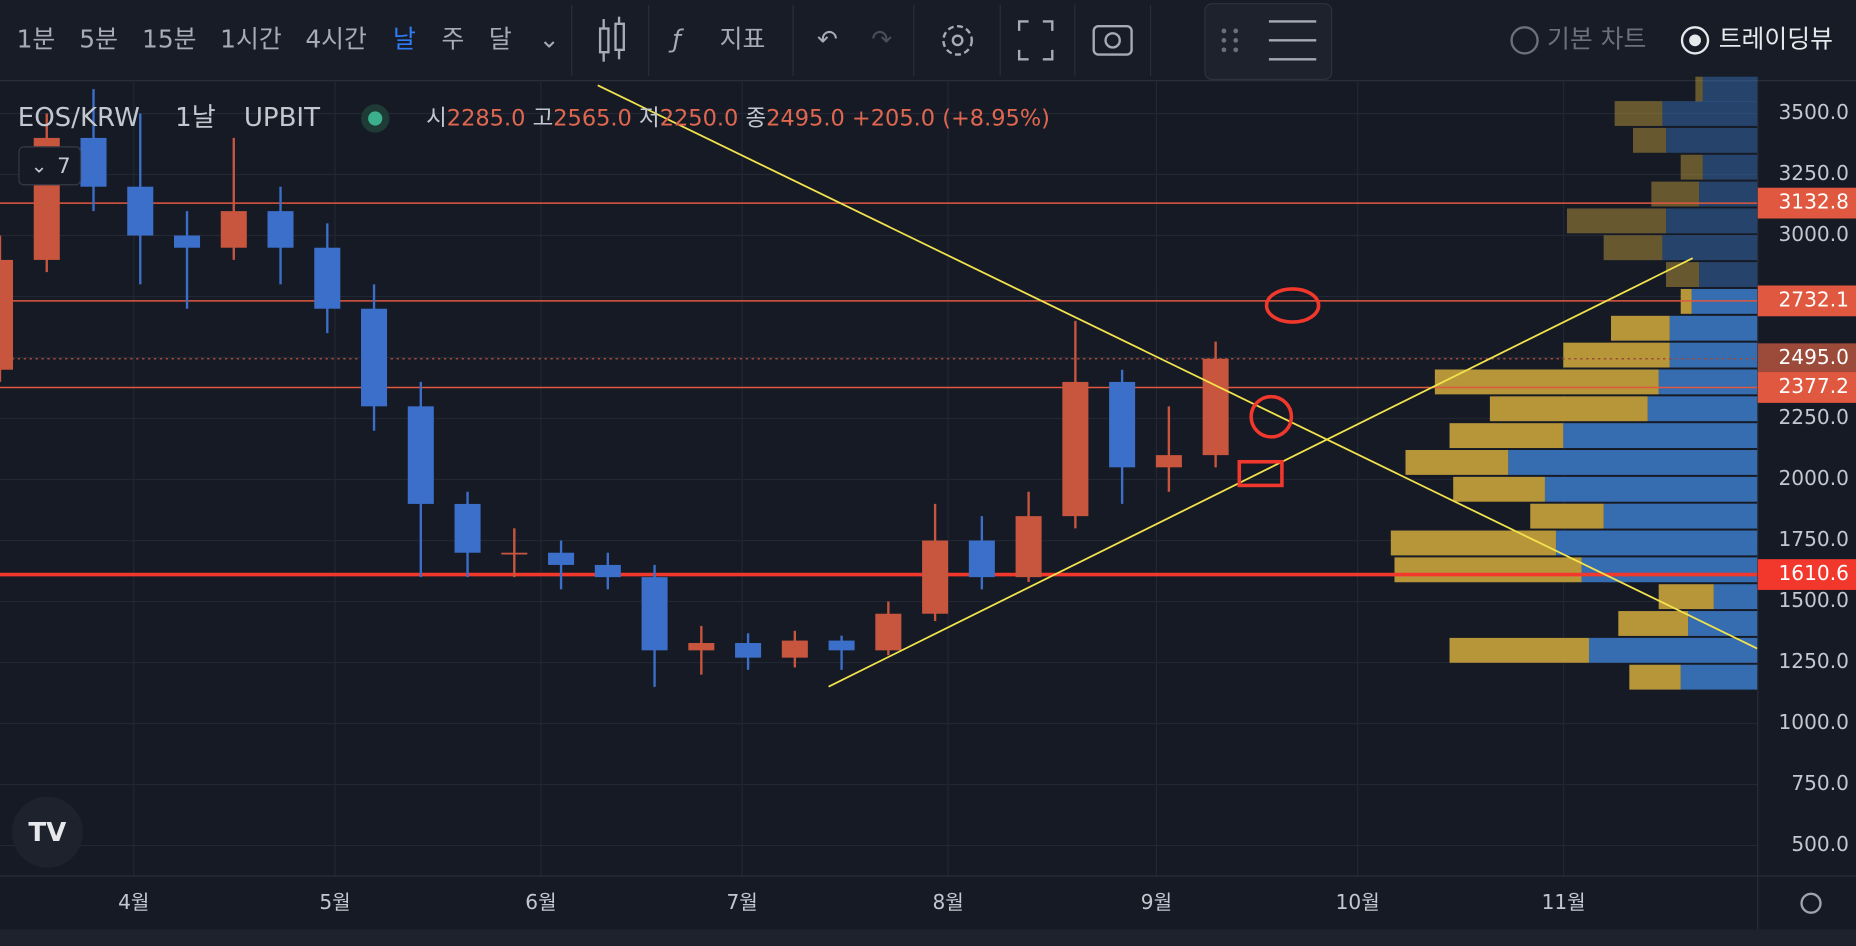  I want to click on interval-button: 달, so click(500, 38).